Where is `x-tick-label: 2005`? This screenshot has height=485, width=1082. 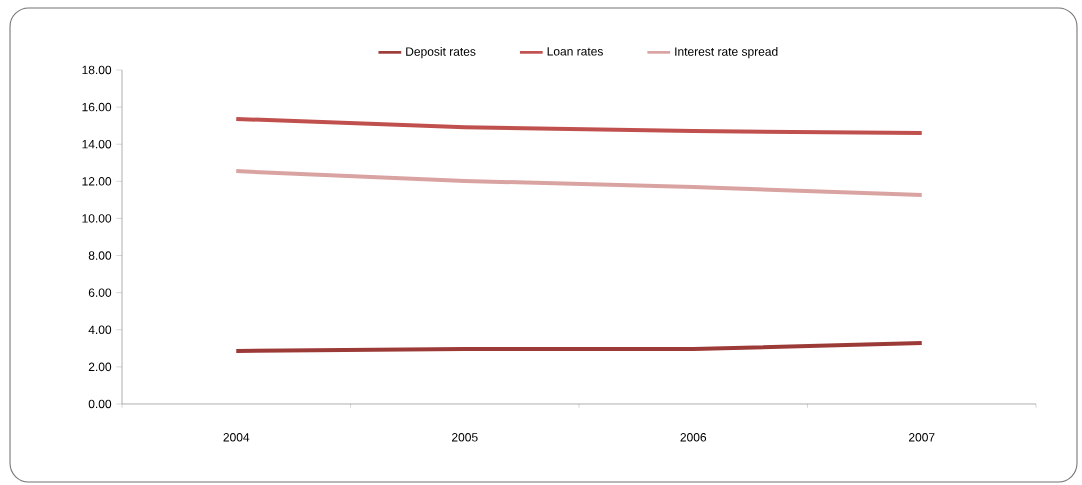
x-tick-label: 2005 is located at coordinates (465, 437).